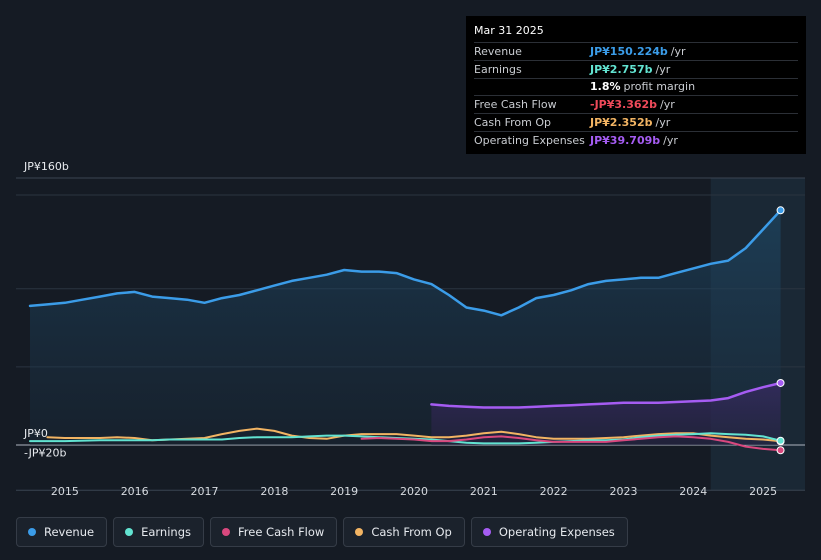 This screenshot has height=560, width=821. Describe the element at coordinates (205, 491) in the screenshot. I see `x-tick-label: 2017` at that location.